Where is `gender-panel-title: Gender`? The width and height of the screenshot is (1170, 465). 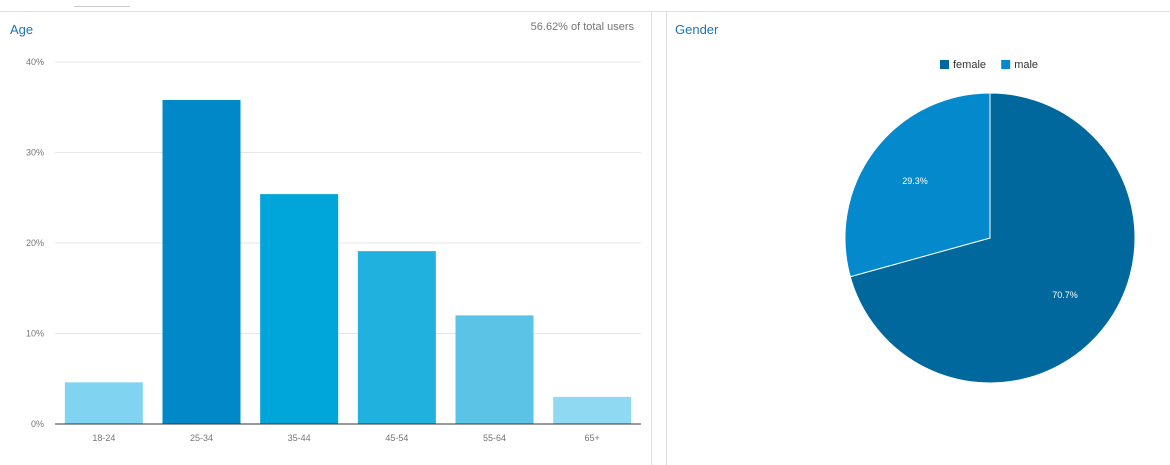
gender-panel-title: Gender is located at coordinates (697, 29).